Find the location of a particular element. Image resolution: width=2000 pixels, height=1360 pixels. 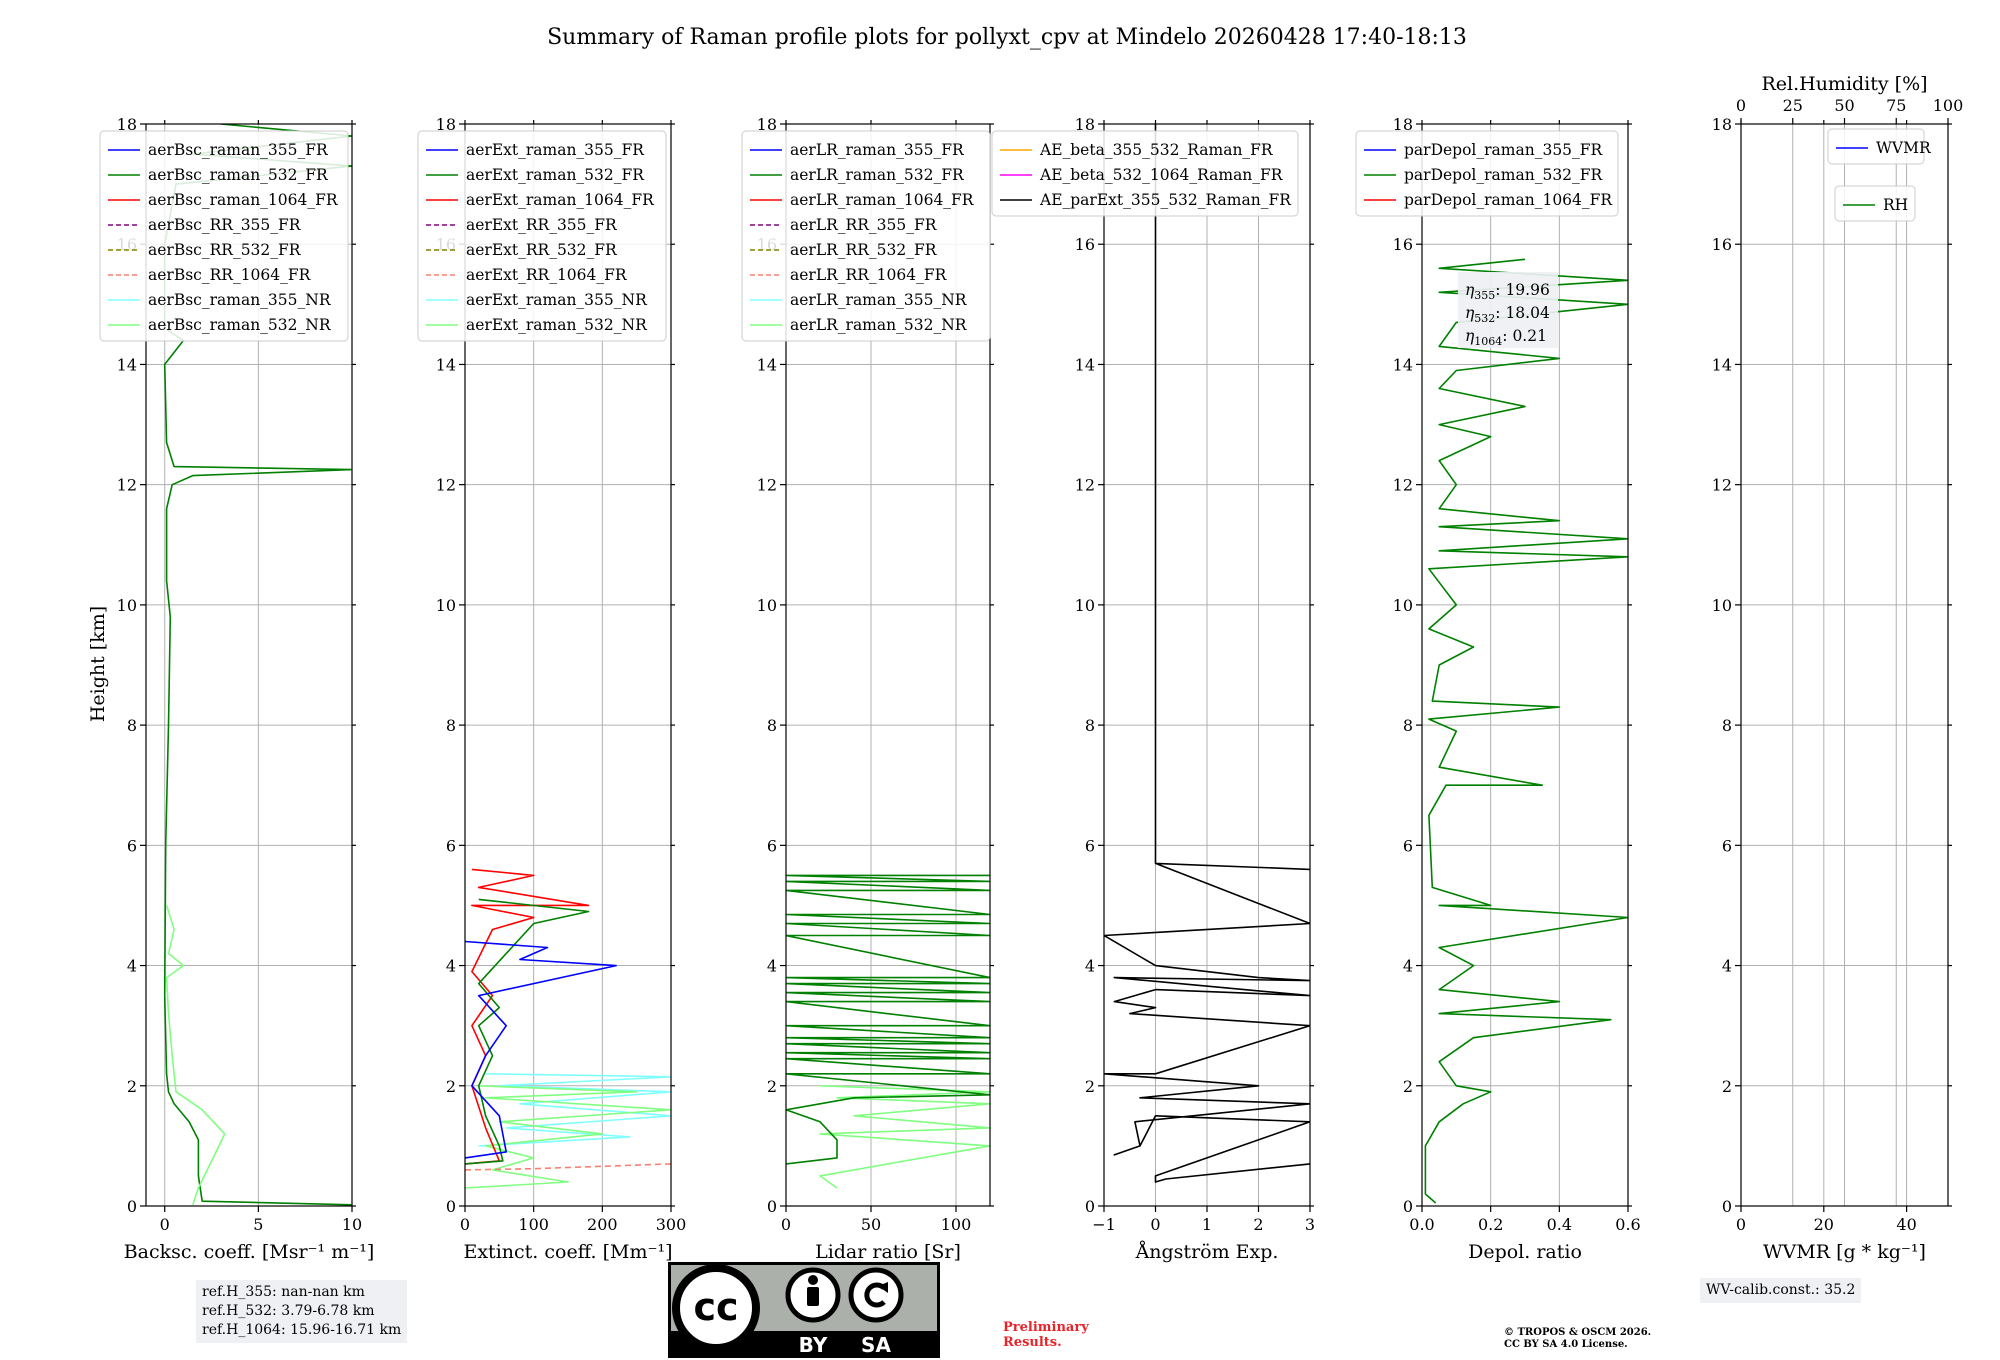

preliminary-line-1: Preliminary is located at coordinates (1046, 1327).